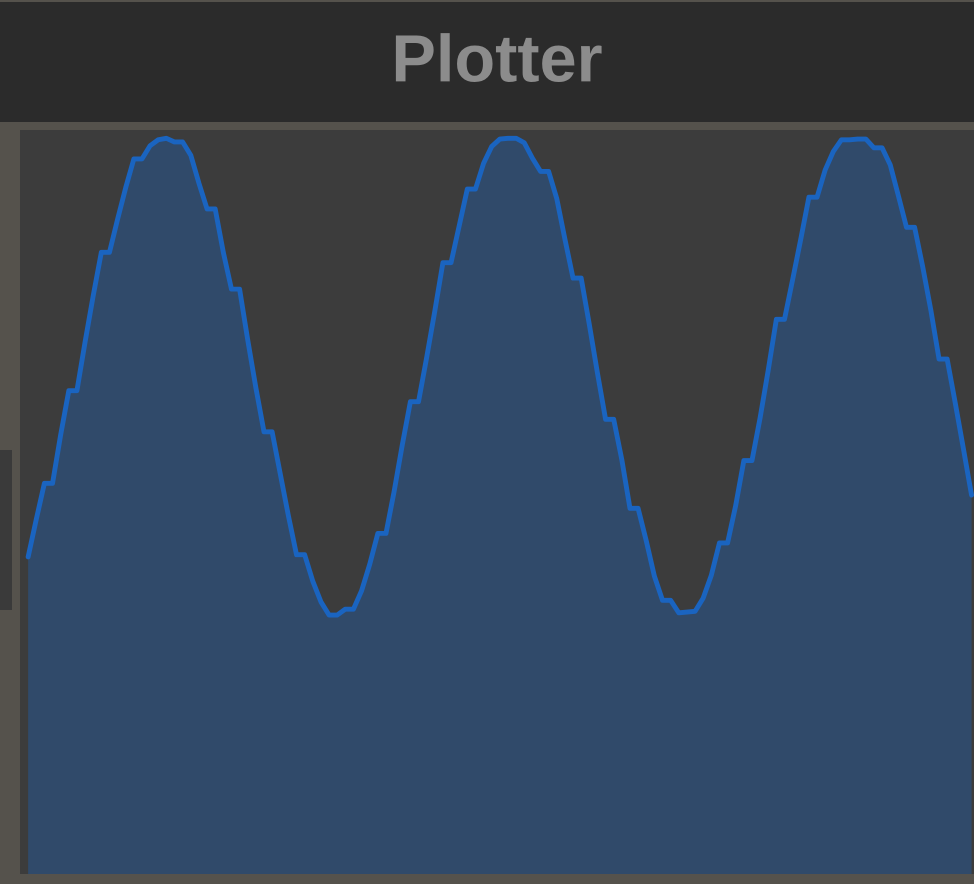  Describe the element at coordinates (499, 57) in the screenshot. I see `chart-title: Plotter` at that location.